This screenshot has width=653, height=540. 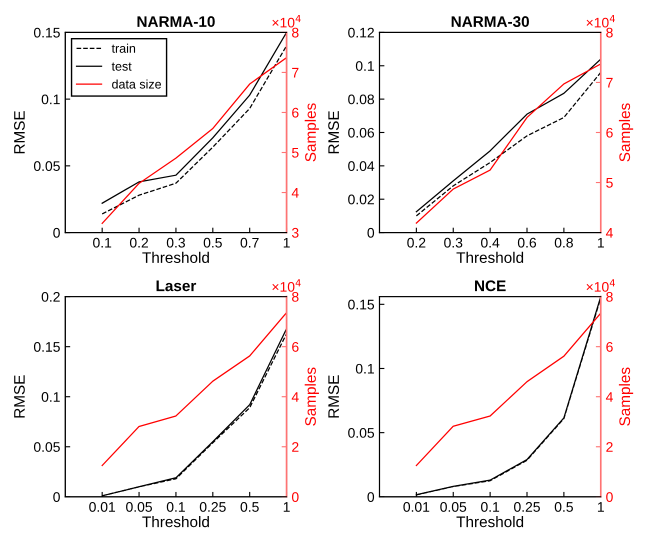 I want to click on y-tick-label: 0.12, so click(x=361, y=33).